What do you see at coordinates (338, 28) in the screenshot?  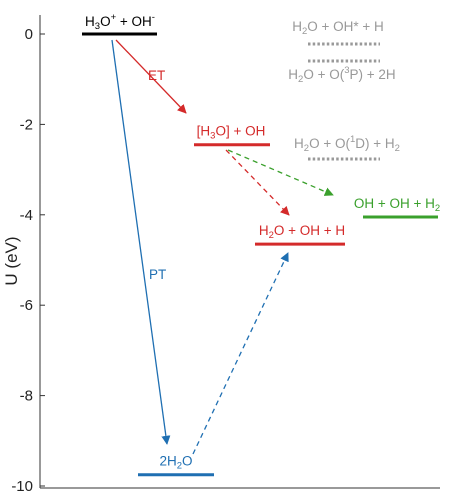 I see `reference-level-label: H2O + OH* + H` at bounding box center [338, 28].